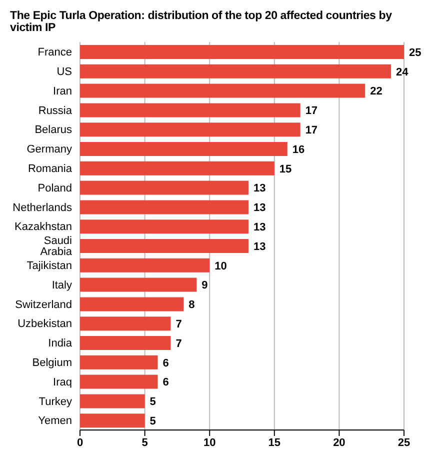  What do you see at coordinates (62, 382) in the screenshot?
I see `y-tick-label: Iraq` at bounding box center [62, 382].